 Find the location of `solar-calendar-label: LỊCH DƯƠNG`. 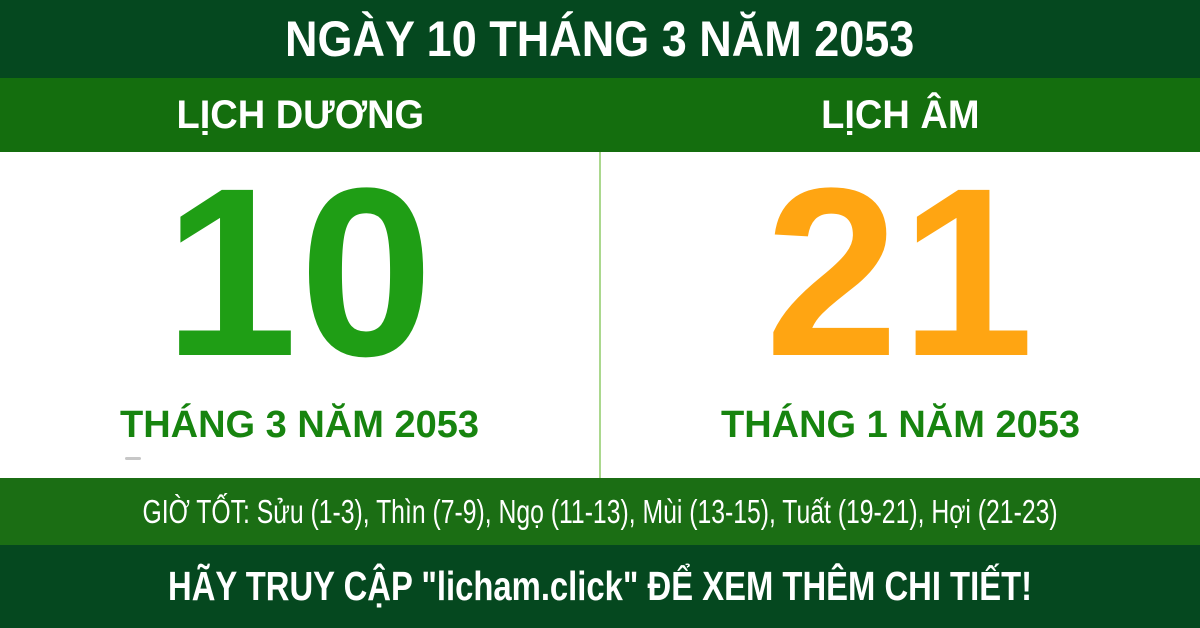

solar-calendar-label: LỊCH DƯƠNG is located at coordinates (300, 114).